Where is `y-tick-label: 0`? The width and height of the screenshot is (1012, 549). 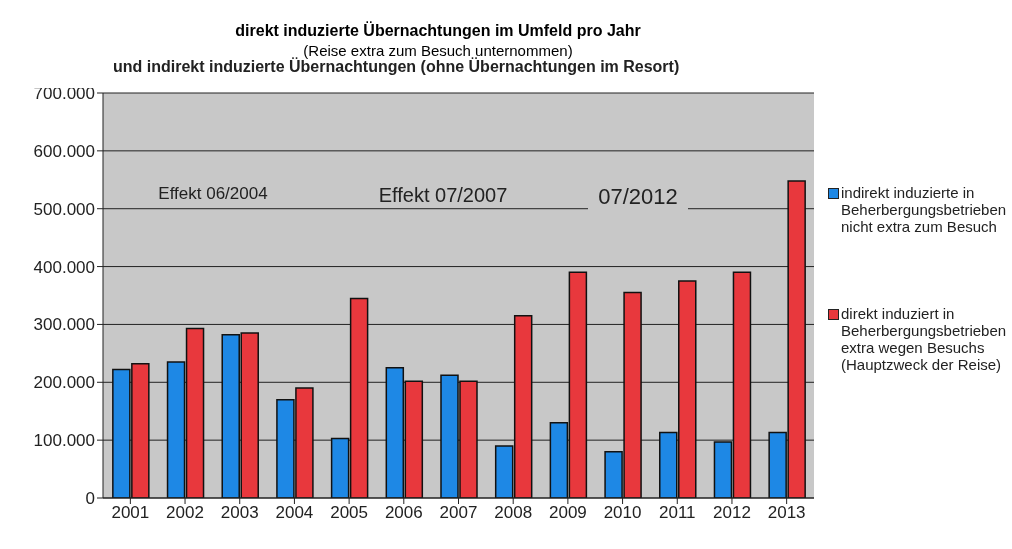
y-tick-label: 0 is located at coordinates (90, 499).